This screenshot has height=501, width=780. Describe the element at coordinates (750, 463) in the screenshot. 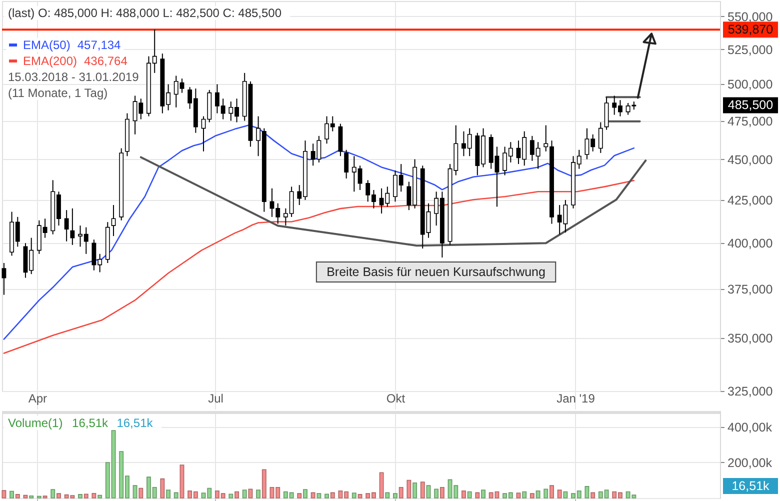

I see `y-tick-label: 200,00k` at that location.